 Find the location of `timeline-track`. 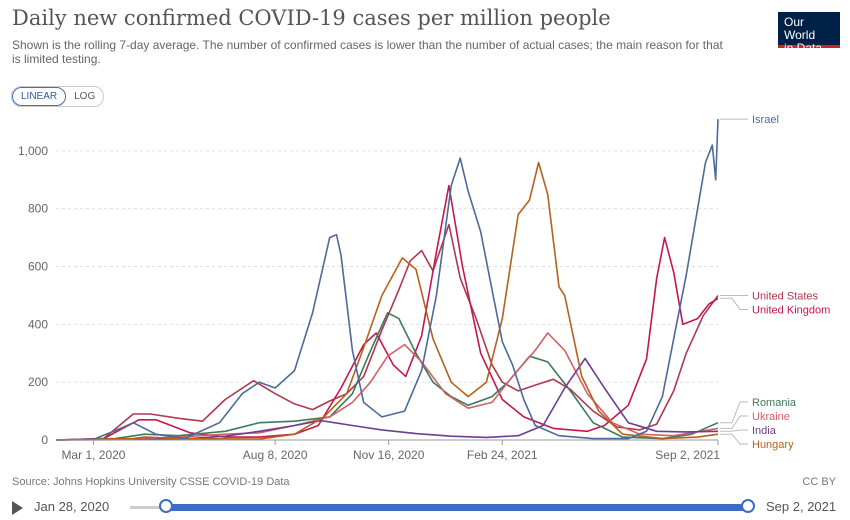

timeline-track is located at coordinates (145, 507).